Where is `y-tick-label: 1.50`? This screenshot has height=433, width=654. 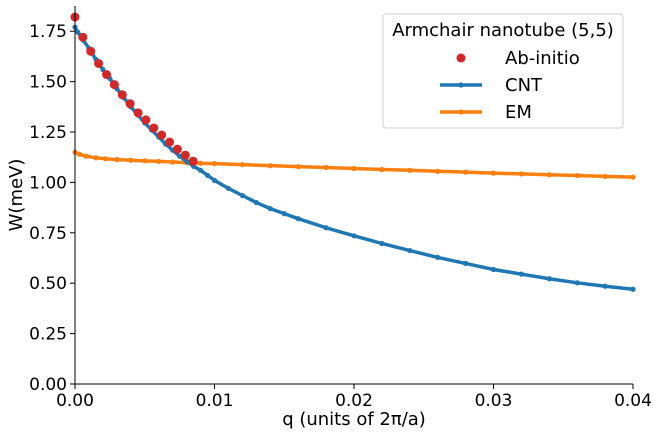 y-tick-label: 1.50 is located at coordinates (48, 83).